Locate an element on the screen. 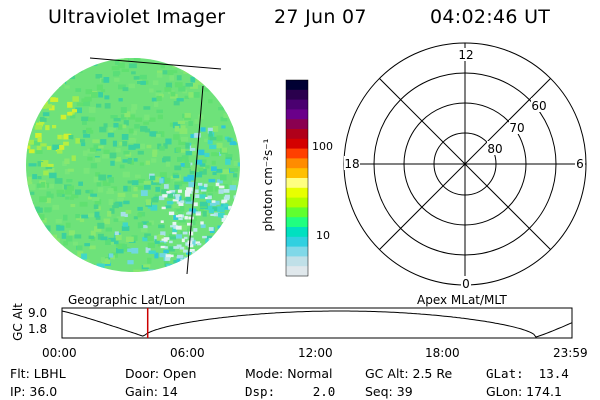 The image size is (600, 400). gain-info: Gain: 14 is located at coordinates (151, 391).